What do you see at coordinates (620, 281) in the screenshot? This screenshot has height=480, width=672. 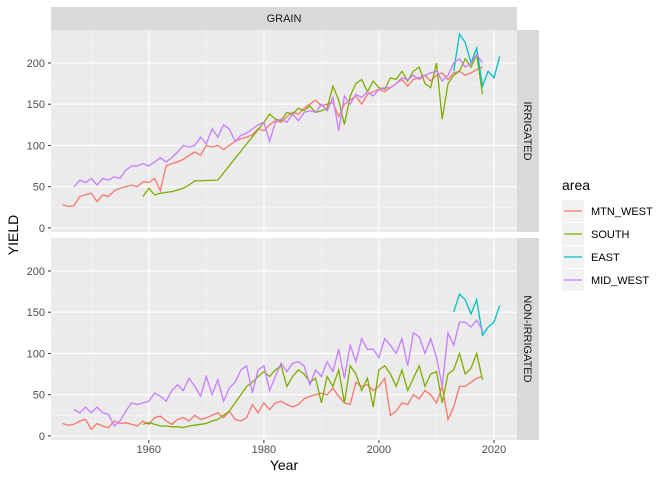 I see `legend-label: MID_WEST` at bounding box center [620, 281].